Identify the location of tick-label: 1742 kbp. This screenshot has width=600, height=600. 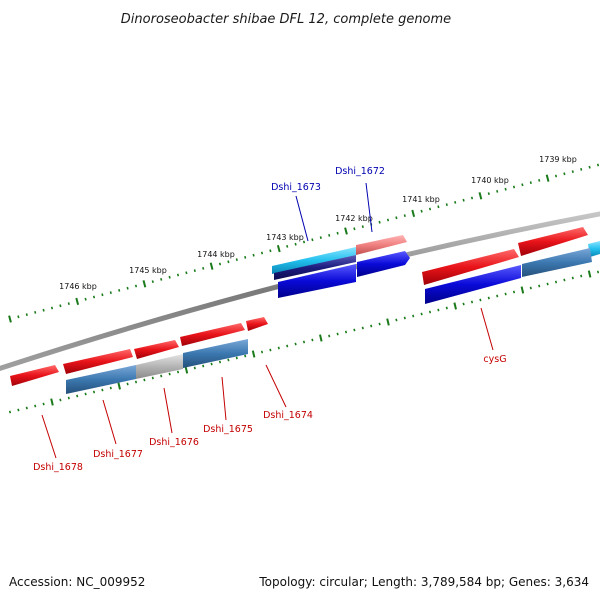
(354, 218).